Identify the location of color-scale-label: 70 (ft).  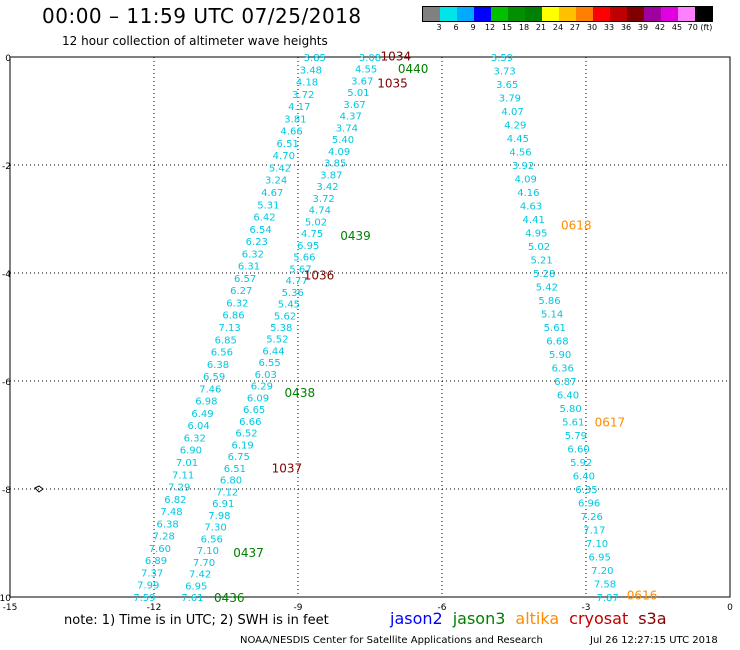
(700, 27).